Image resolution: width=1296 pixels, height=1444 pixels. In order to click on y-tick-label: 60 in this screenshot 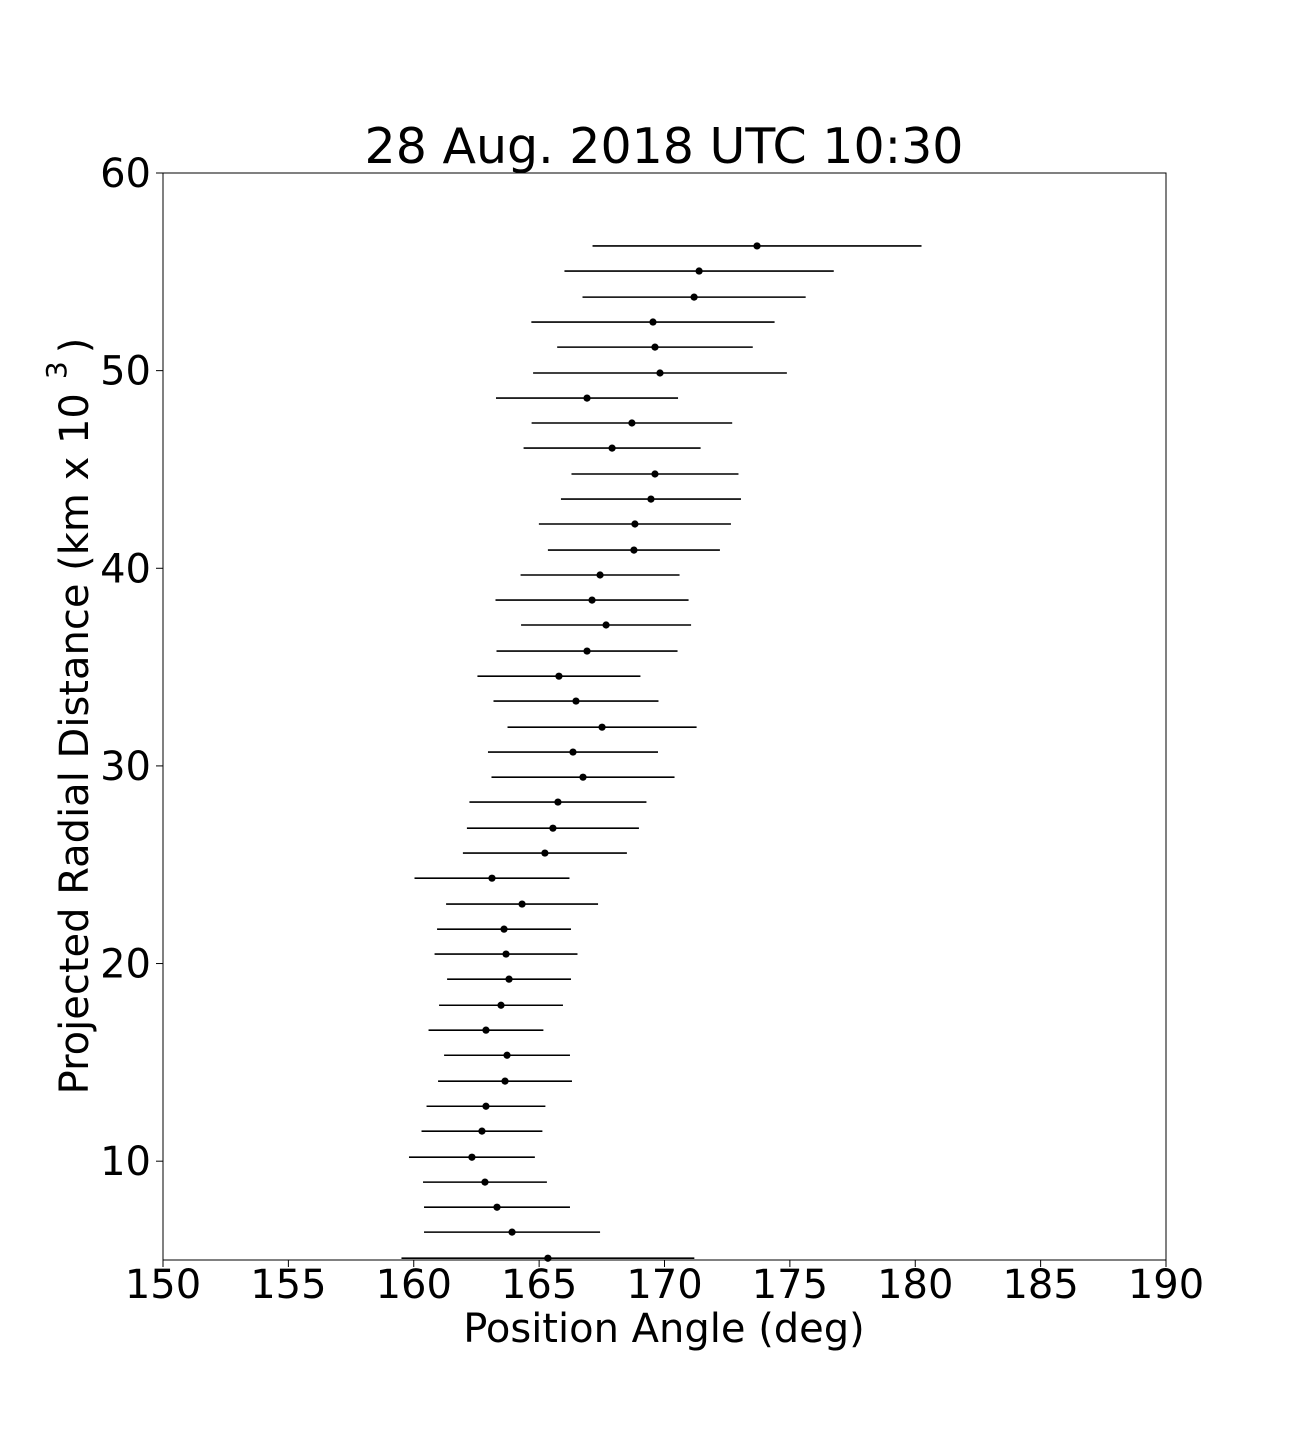, I will do `click(125, 174)`.